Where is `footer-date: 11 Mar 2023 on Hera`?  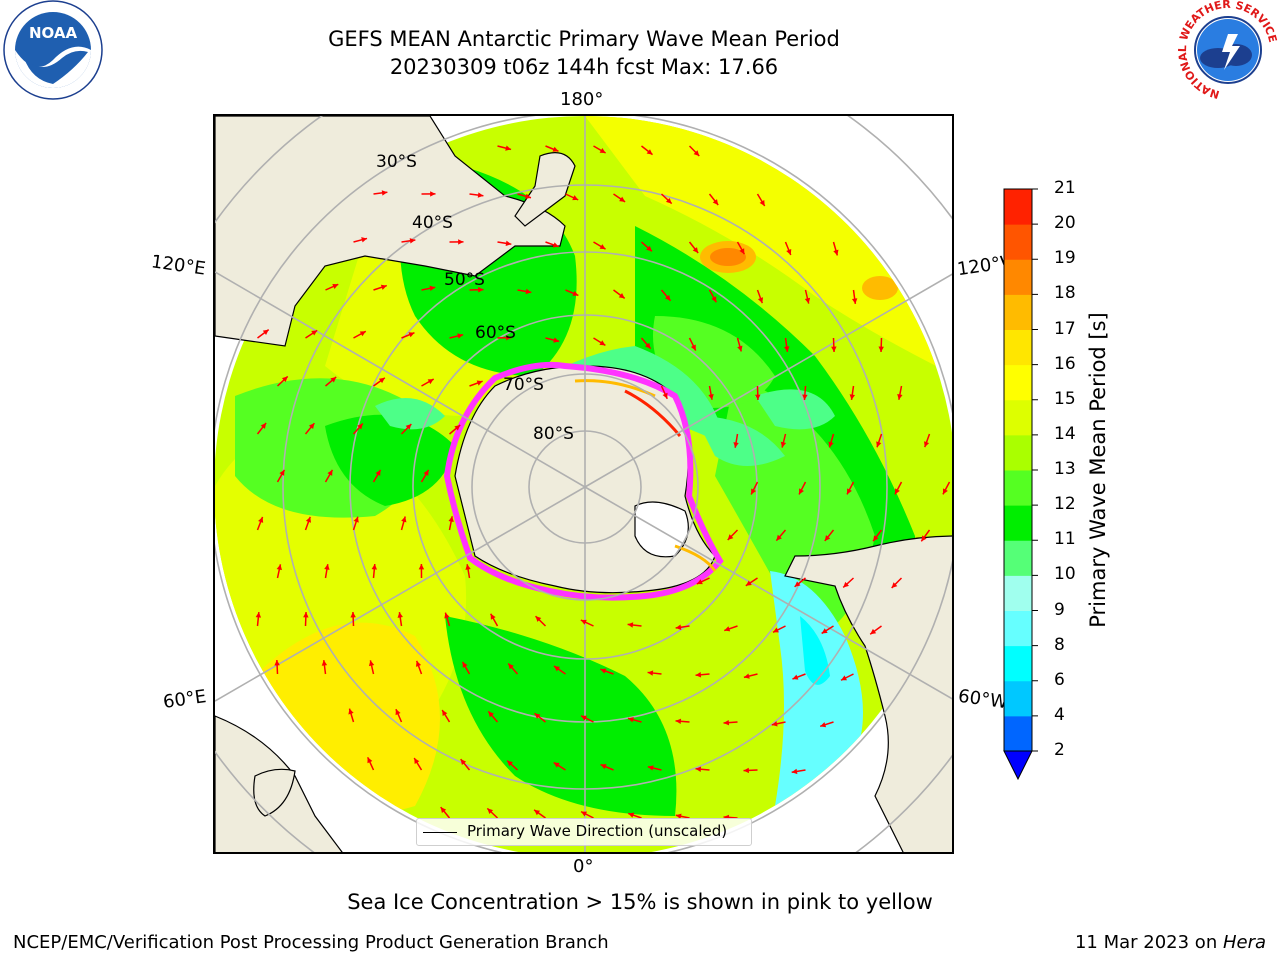
footer-date: 11 Mar 2023 on Hera is located at coordinates (1170, 942).